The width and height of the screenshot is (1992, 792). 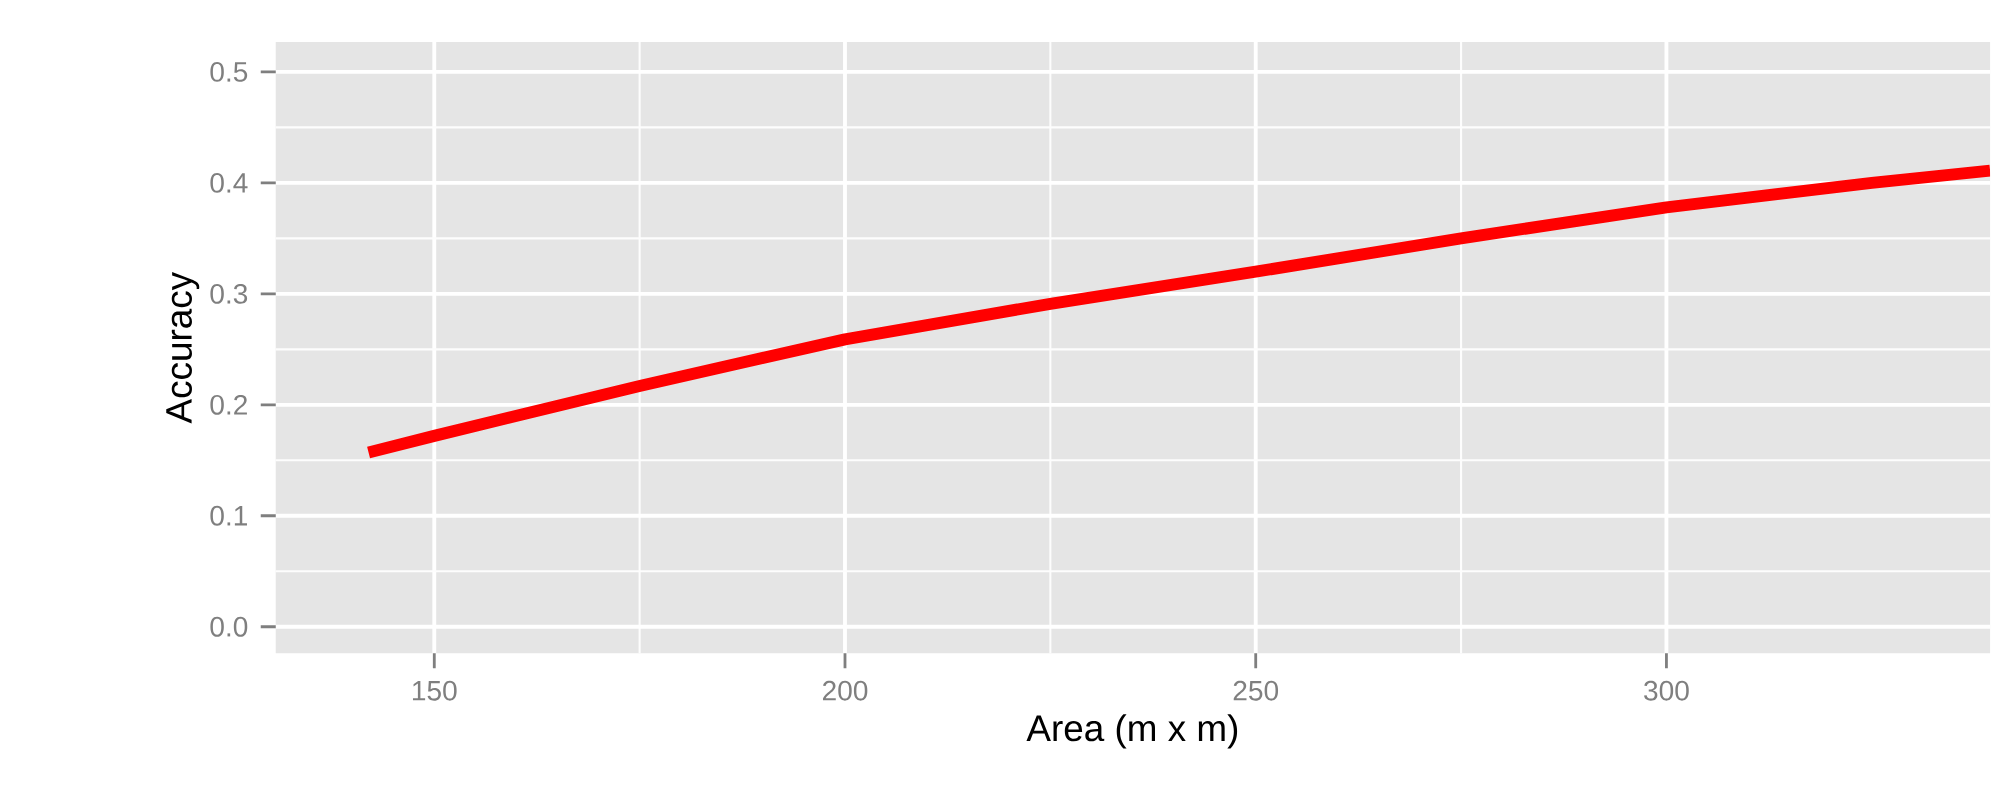 What do you see at coordinates (229, 182) in the screenshot?
I see `y-tick-label: 0.4` at bounding box center [229, 182].